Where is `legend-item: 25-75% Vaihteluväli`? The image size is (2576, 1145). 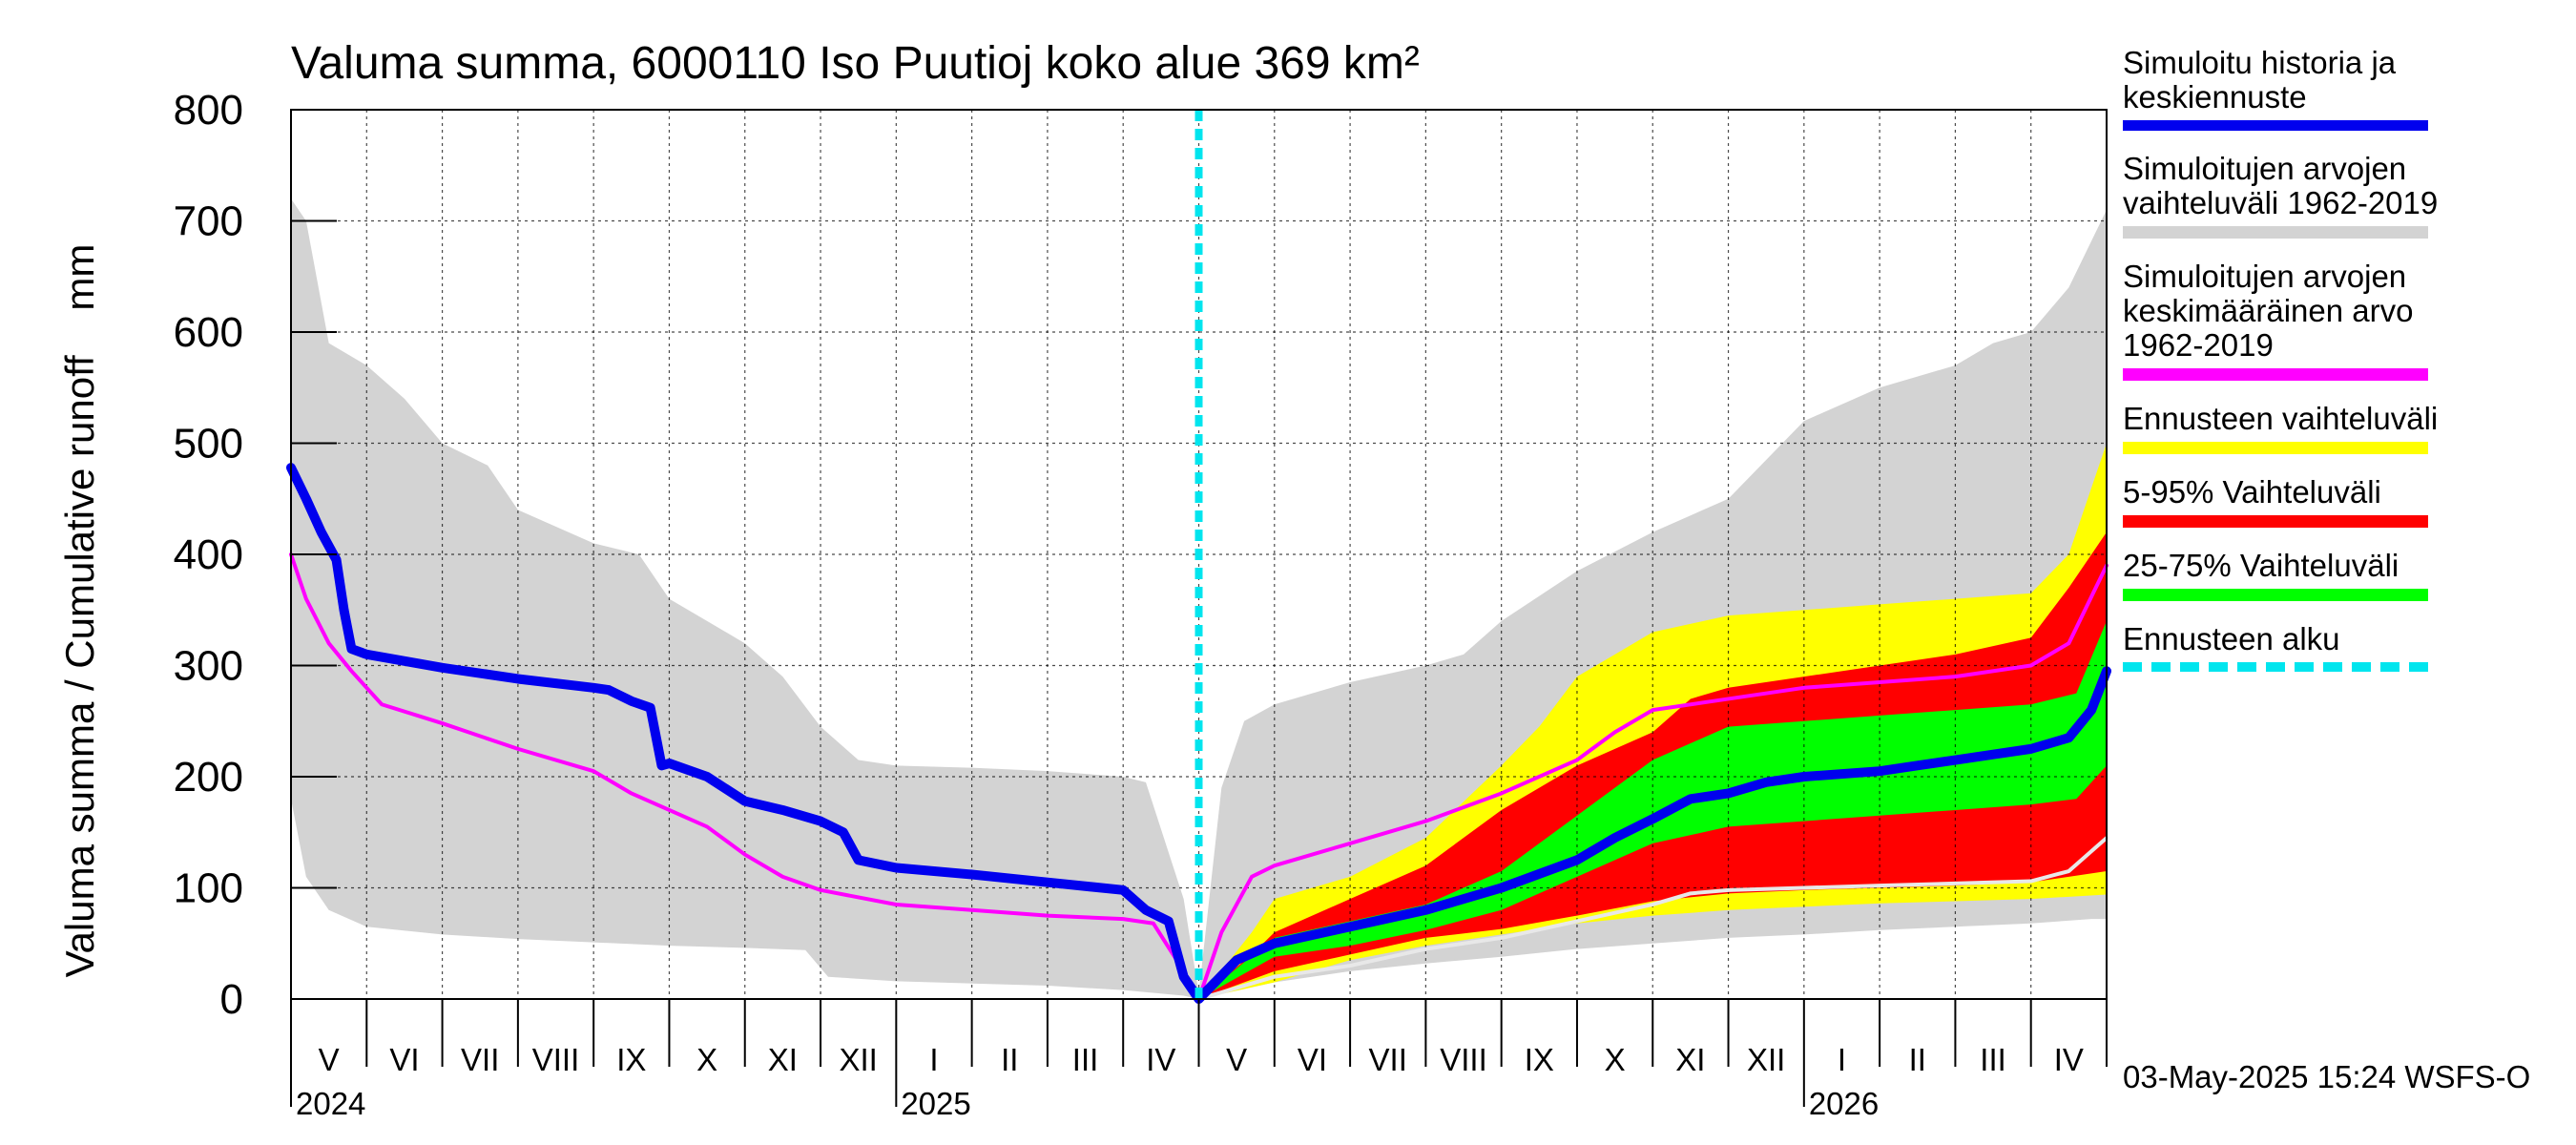
legend-item: 25-75% Vaihteluväli is located at coordinates (2342, 575).